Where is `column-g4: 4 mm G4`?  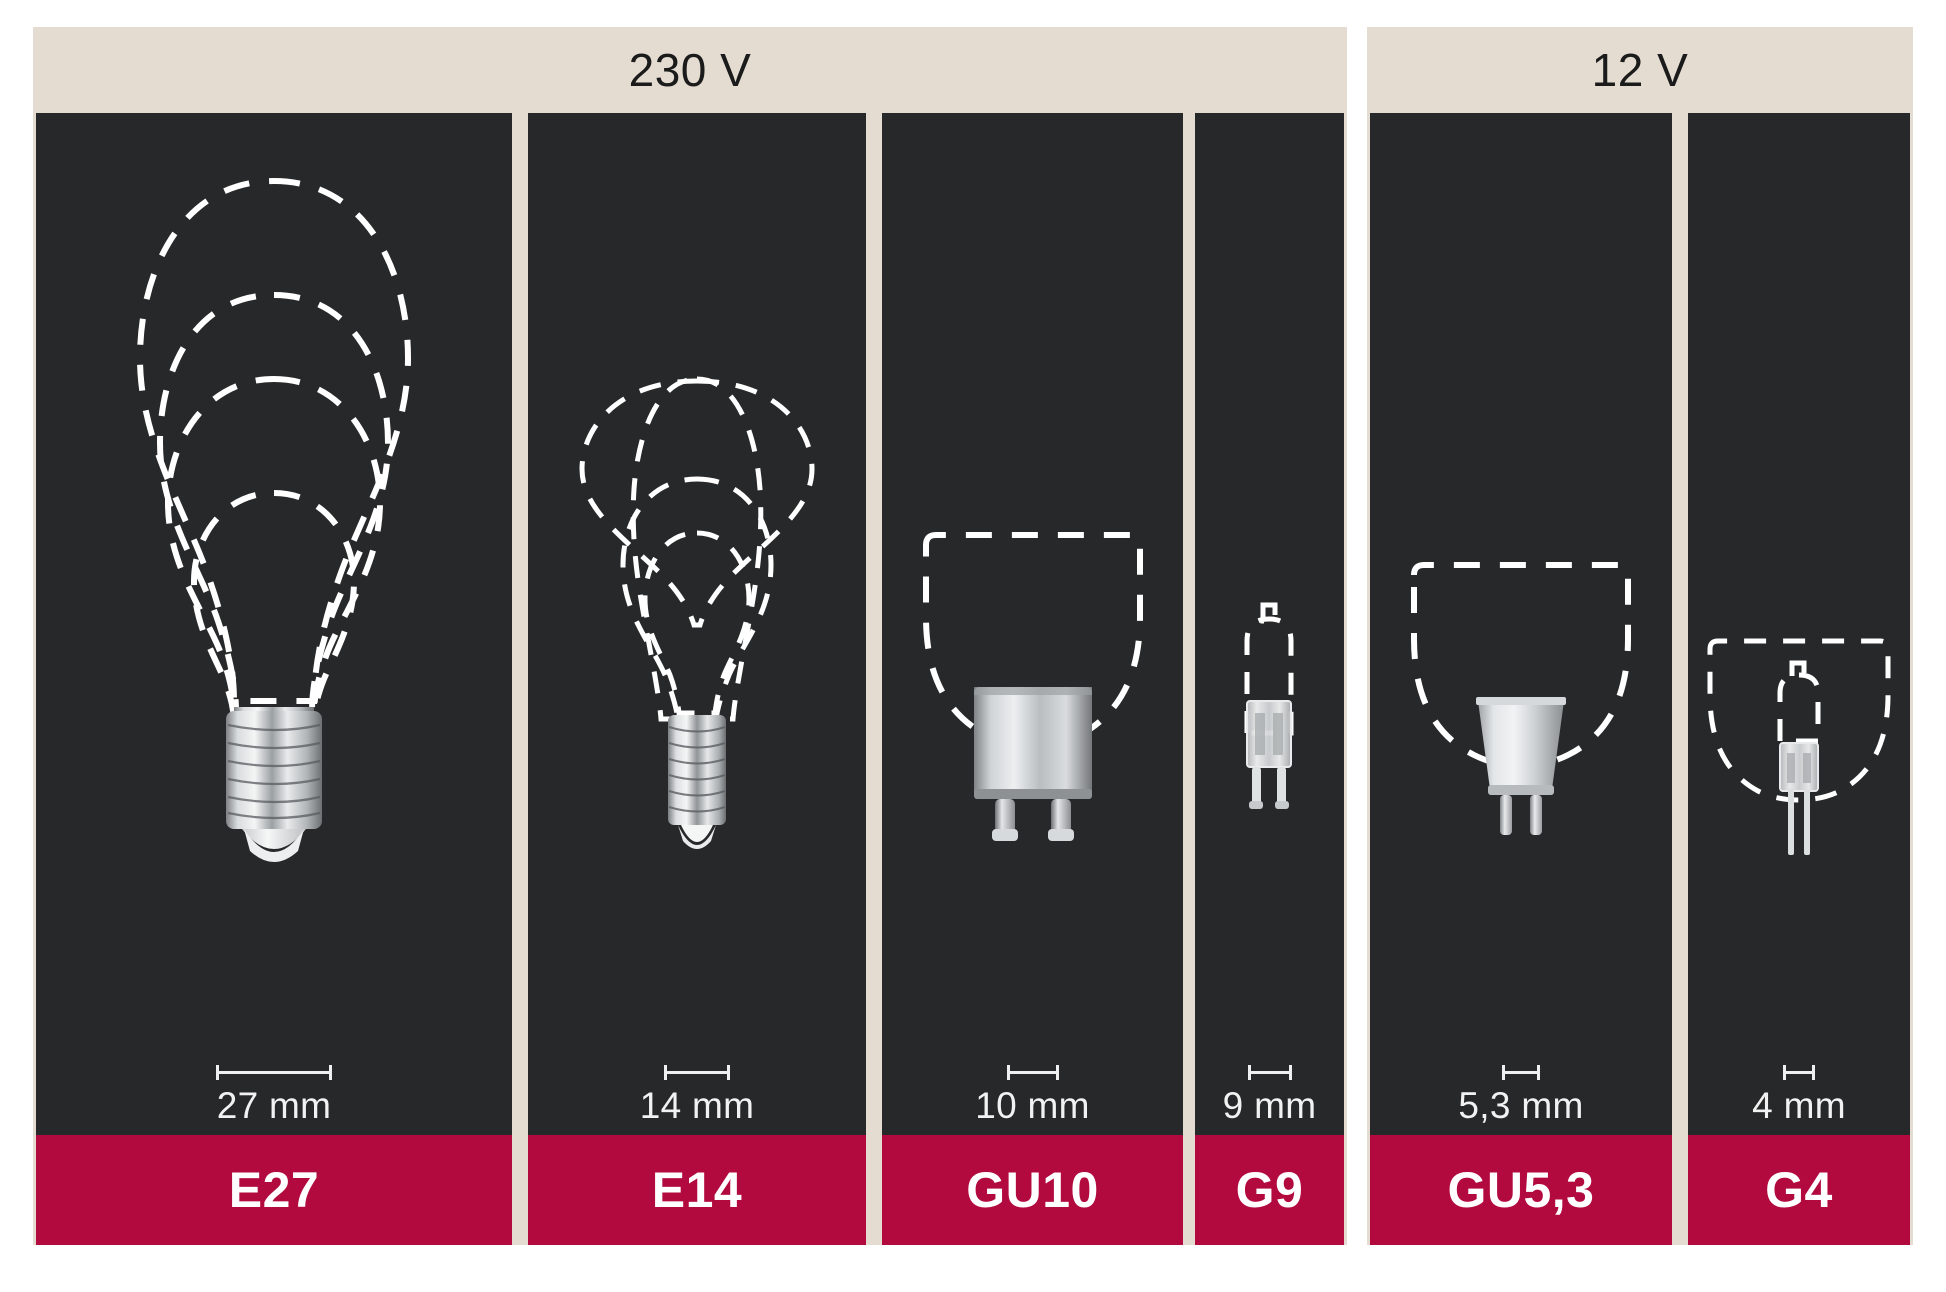 column-g4: 4 mm G4 is located at coordinates (1799, 679).